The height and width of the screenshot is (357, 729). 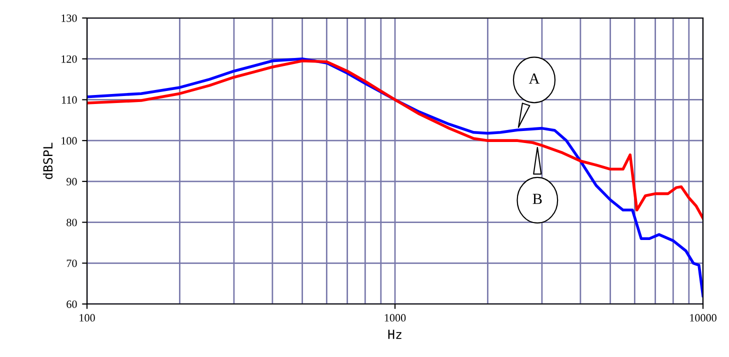 What do you see at coordinates (71, 264) in the screenshot?
I see `y-tick-label: 70` at bounding box center [71, 264].